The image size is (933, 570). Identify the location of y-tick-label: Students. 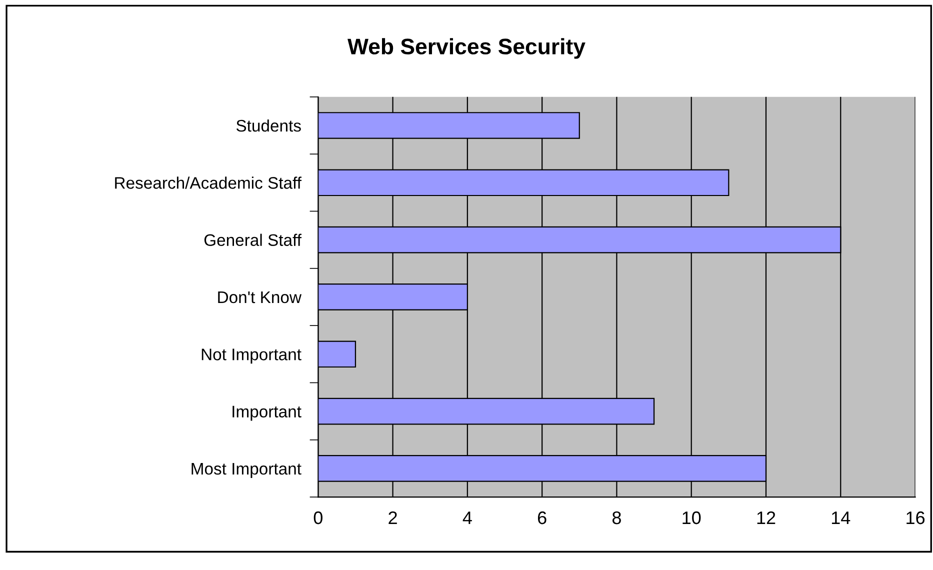
(268, 125).